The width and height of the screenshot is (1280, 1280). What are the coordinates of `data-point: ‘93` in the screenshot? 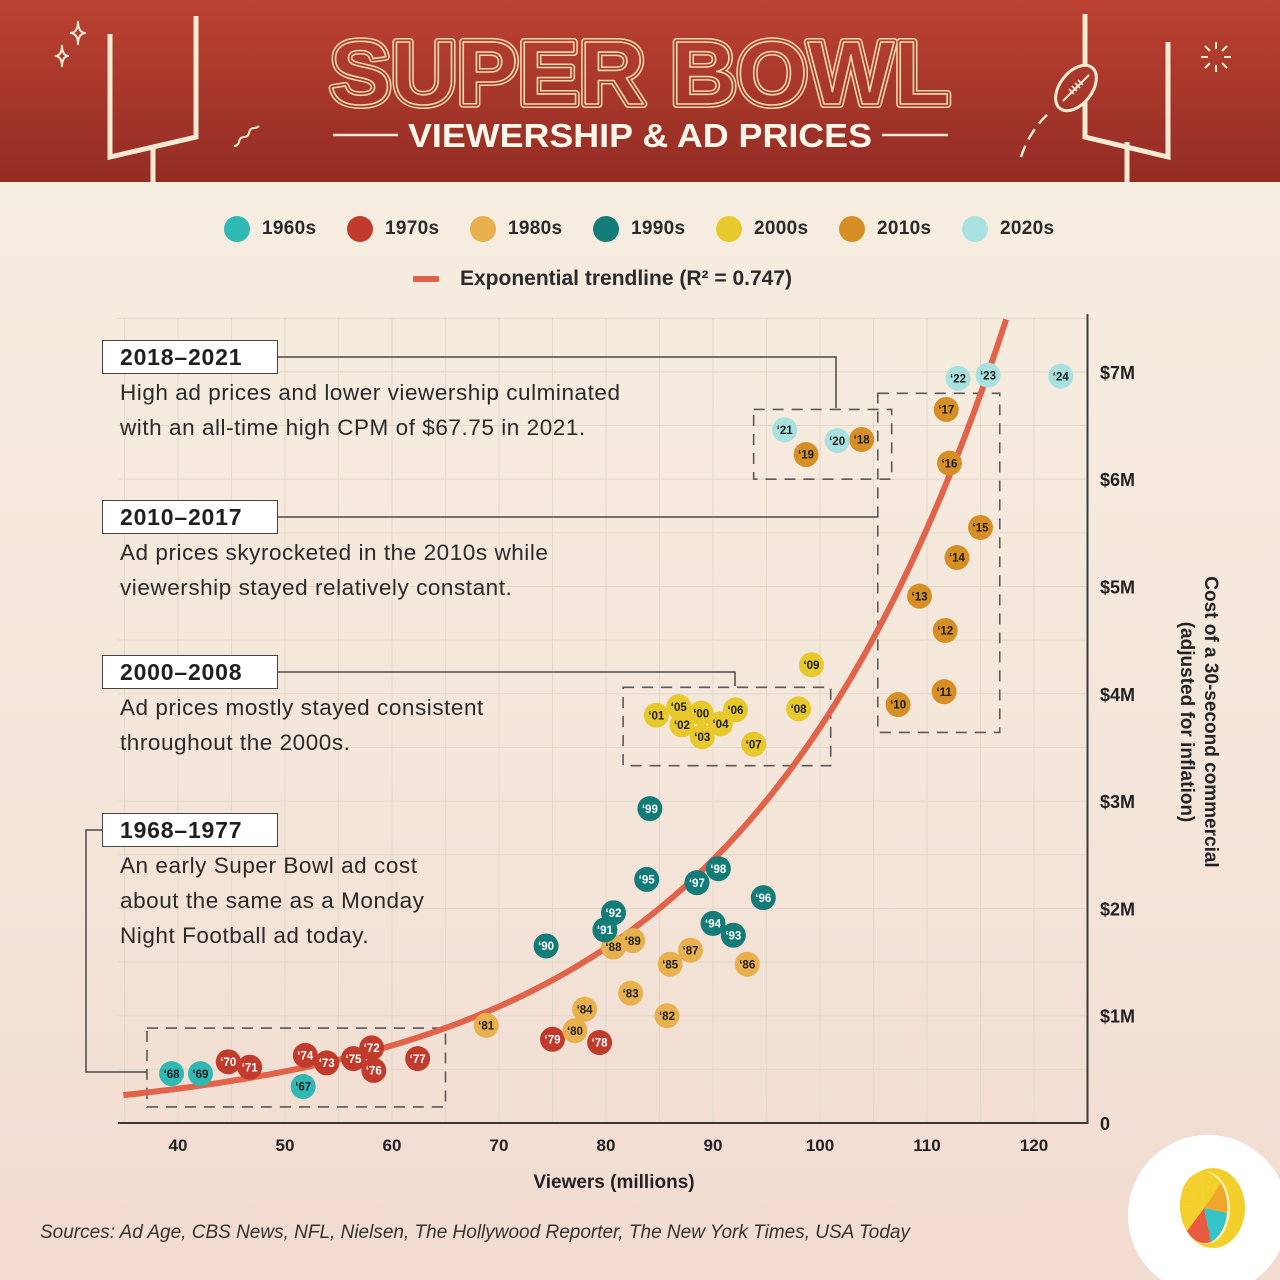 It's located at (733, 935).